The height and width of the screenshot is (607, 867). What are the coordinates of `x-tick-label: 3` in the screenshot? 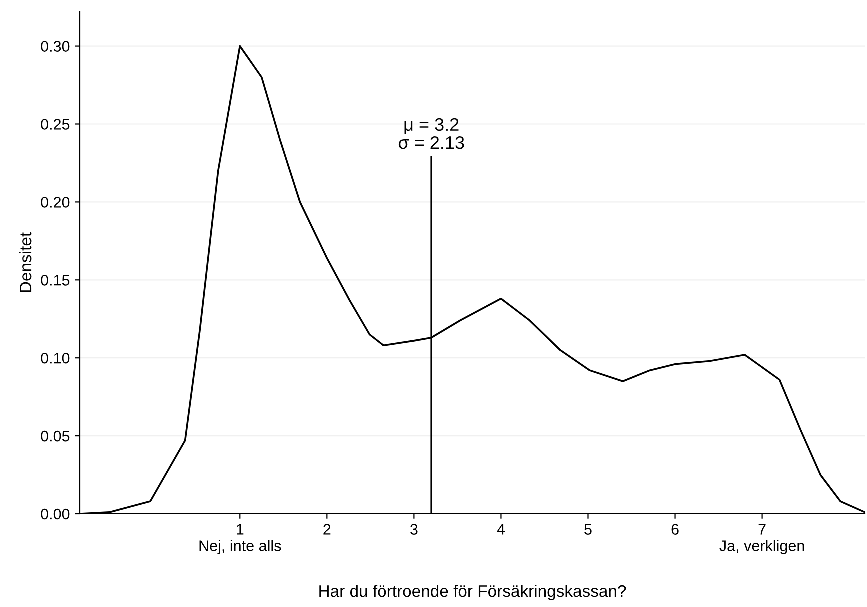 It's located at (414, 529).